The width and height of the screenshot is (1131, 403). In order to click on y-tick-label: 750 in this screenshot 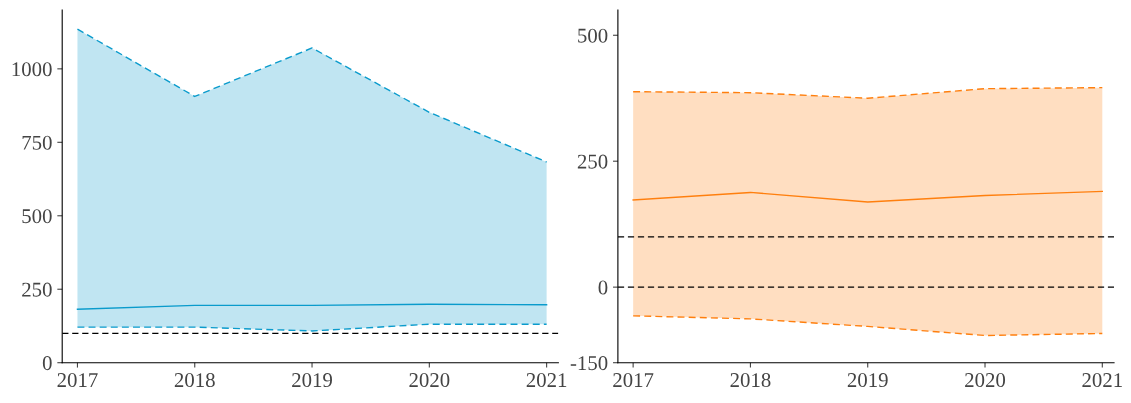, I will do `click(37, 142)`.